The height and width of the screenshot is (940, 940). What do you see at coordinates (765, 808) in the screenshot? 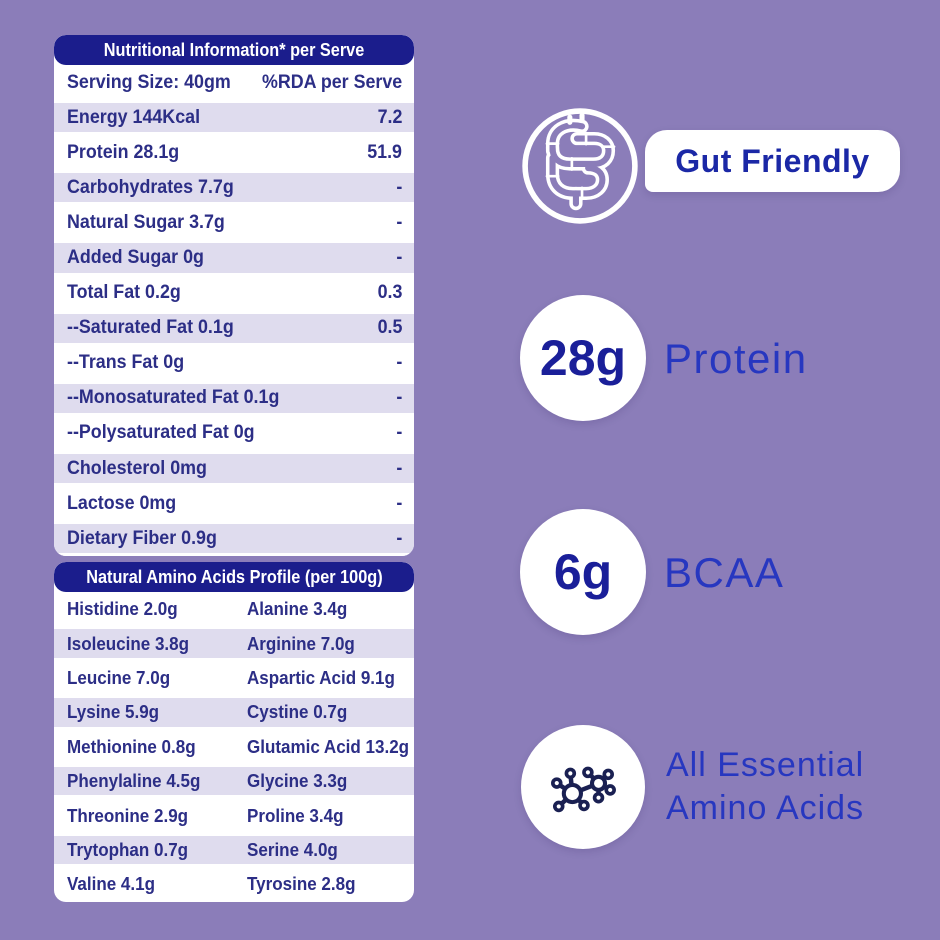
I see `amino-acids-label-line2: Amino Acids` at bounding box center [765, 808].